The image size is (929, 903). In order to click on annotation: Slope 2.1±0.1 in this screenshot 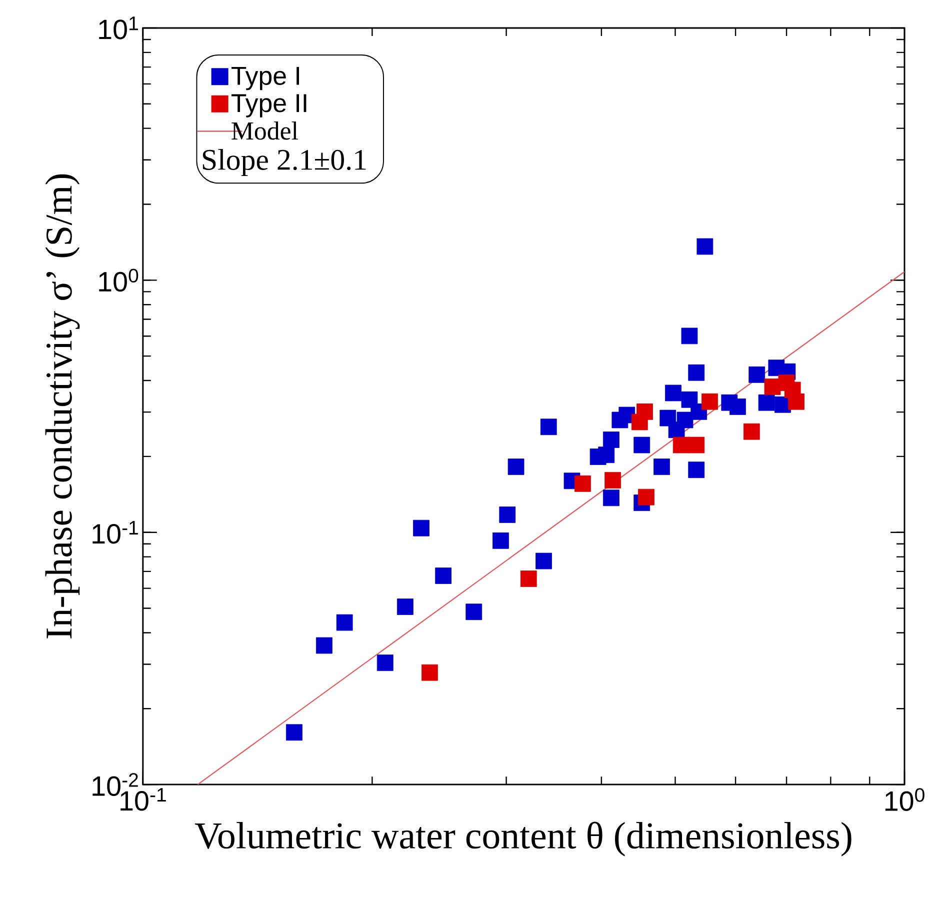, I will do `click(284, 162)`.